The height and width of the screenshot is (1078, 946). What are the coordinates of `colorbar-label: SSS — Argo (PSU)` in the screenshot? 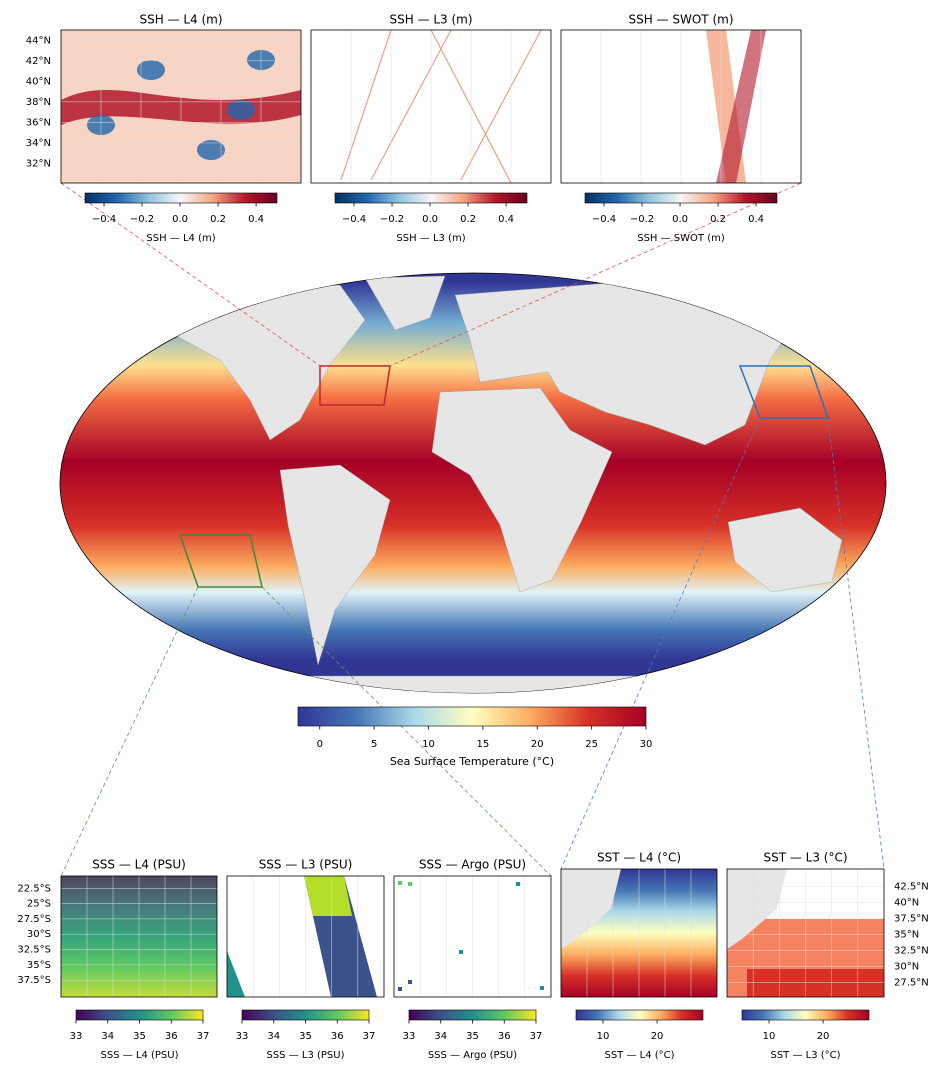 It's located at (472, 1055).